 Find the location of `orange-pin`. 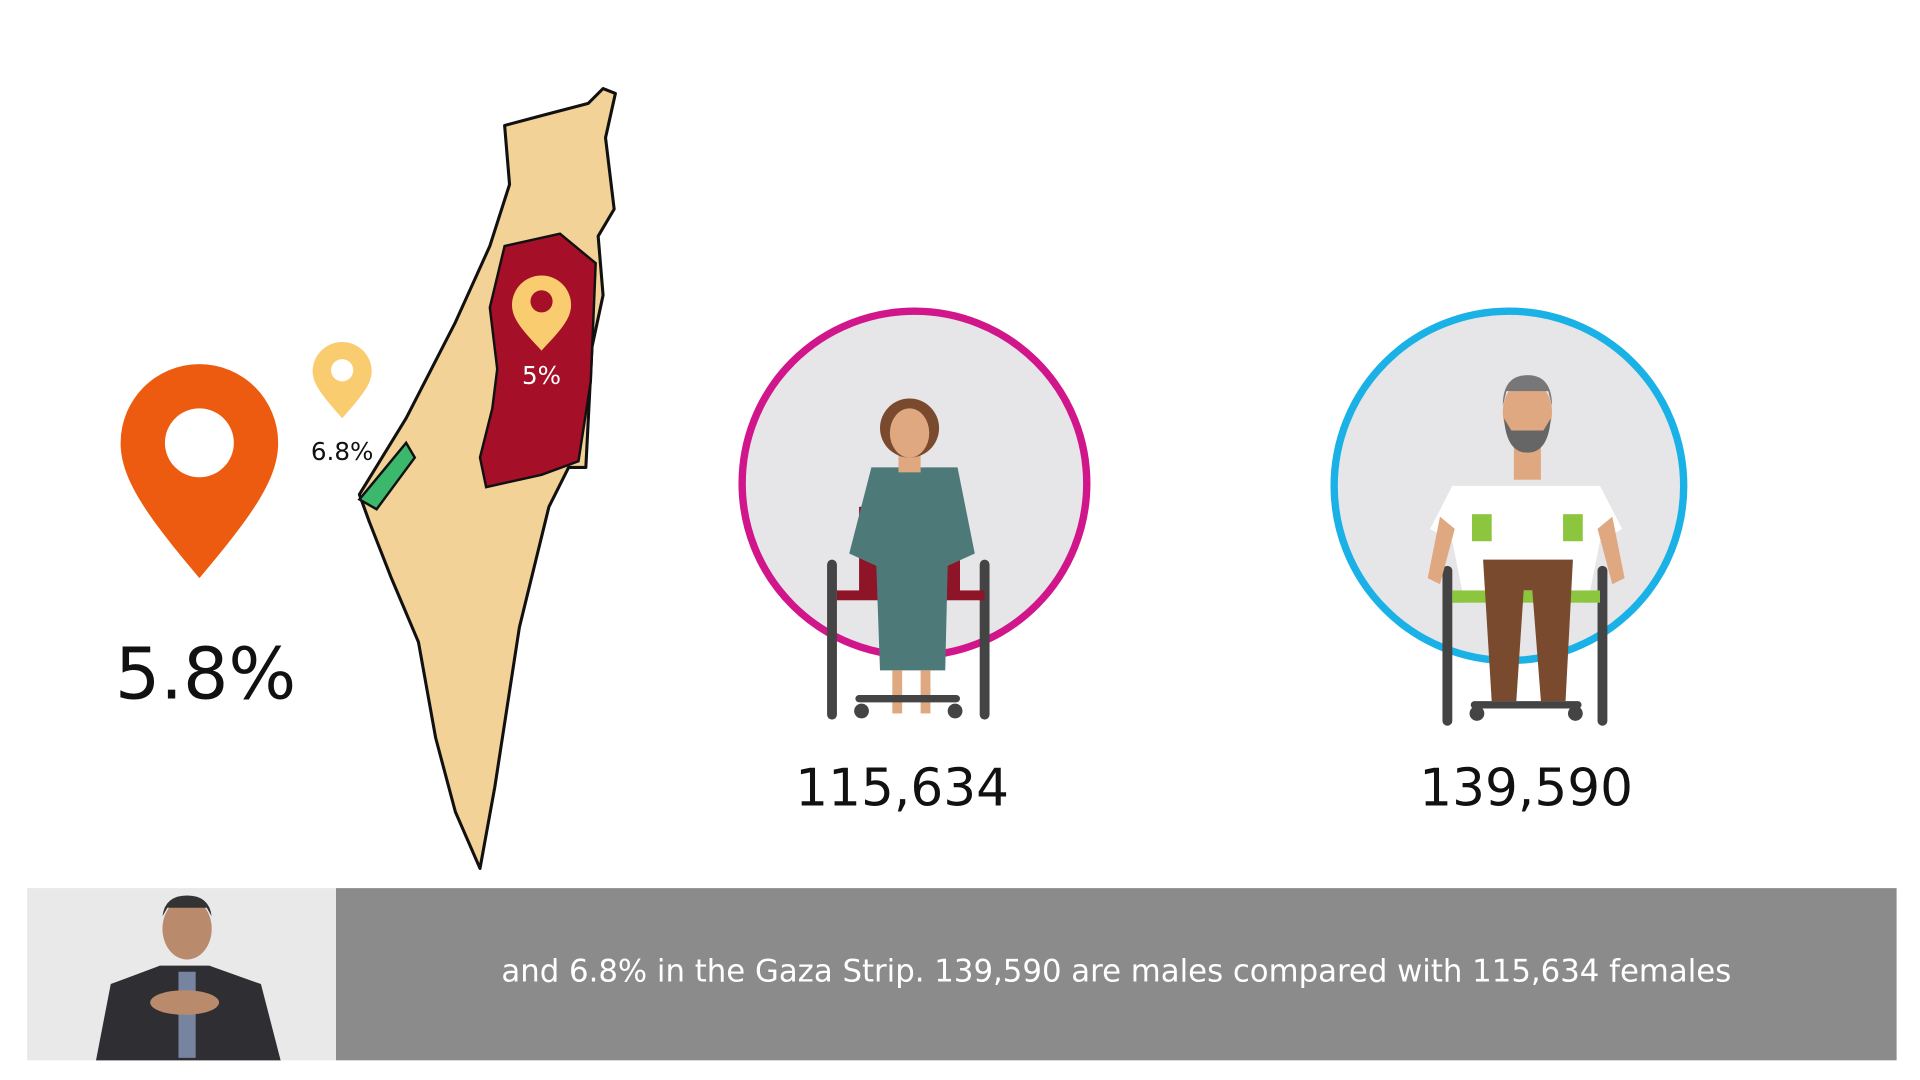

orange-pin is located at coordinates (199, 471).